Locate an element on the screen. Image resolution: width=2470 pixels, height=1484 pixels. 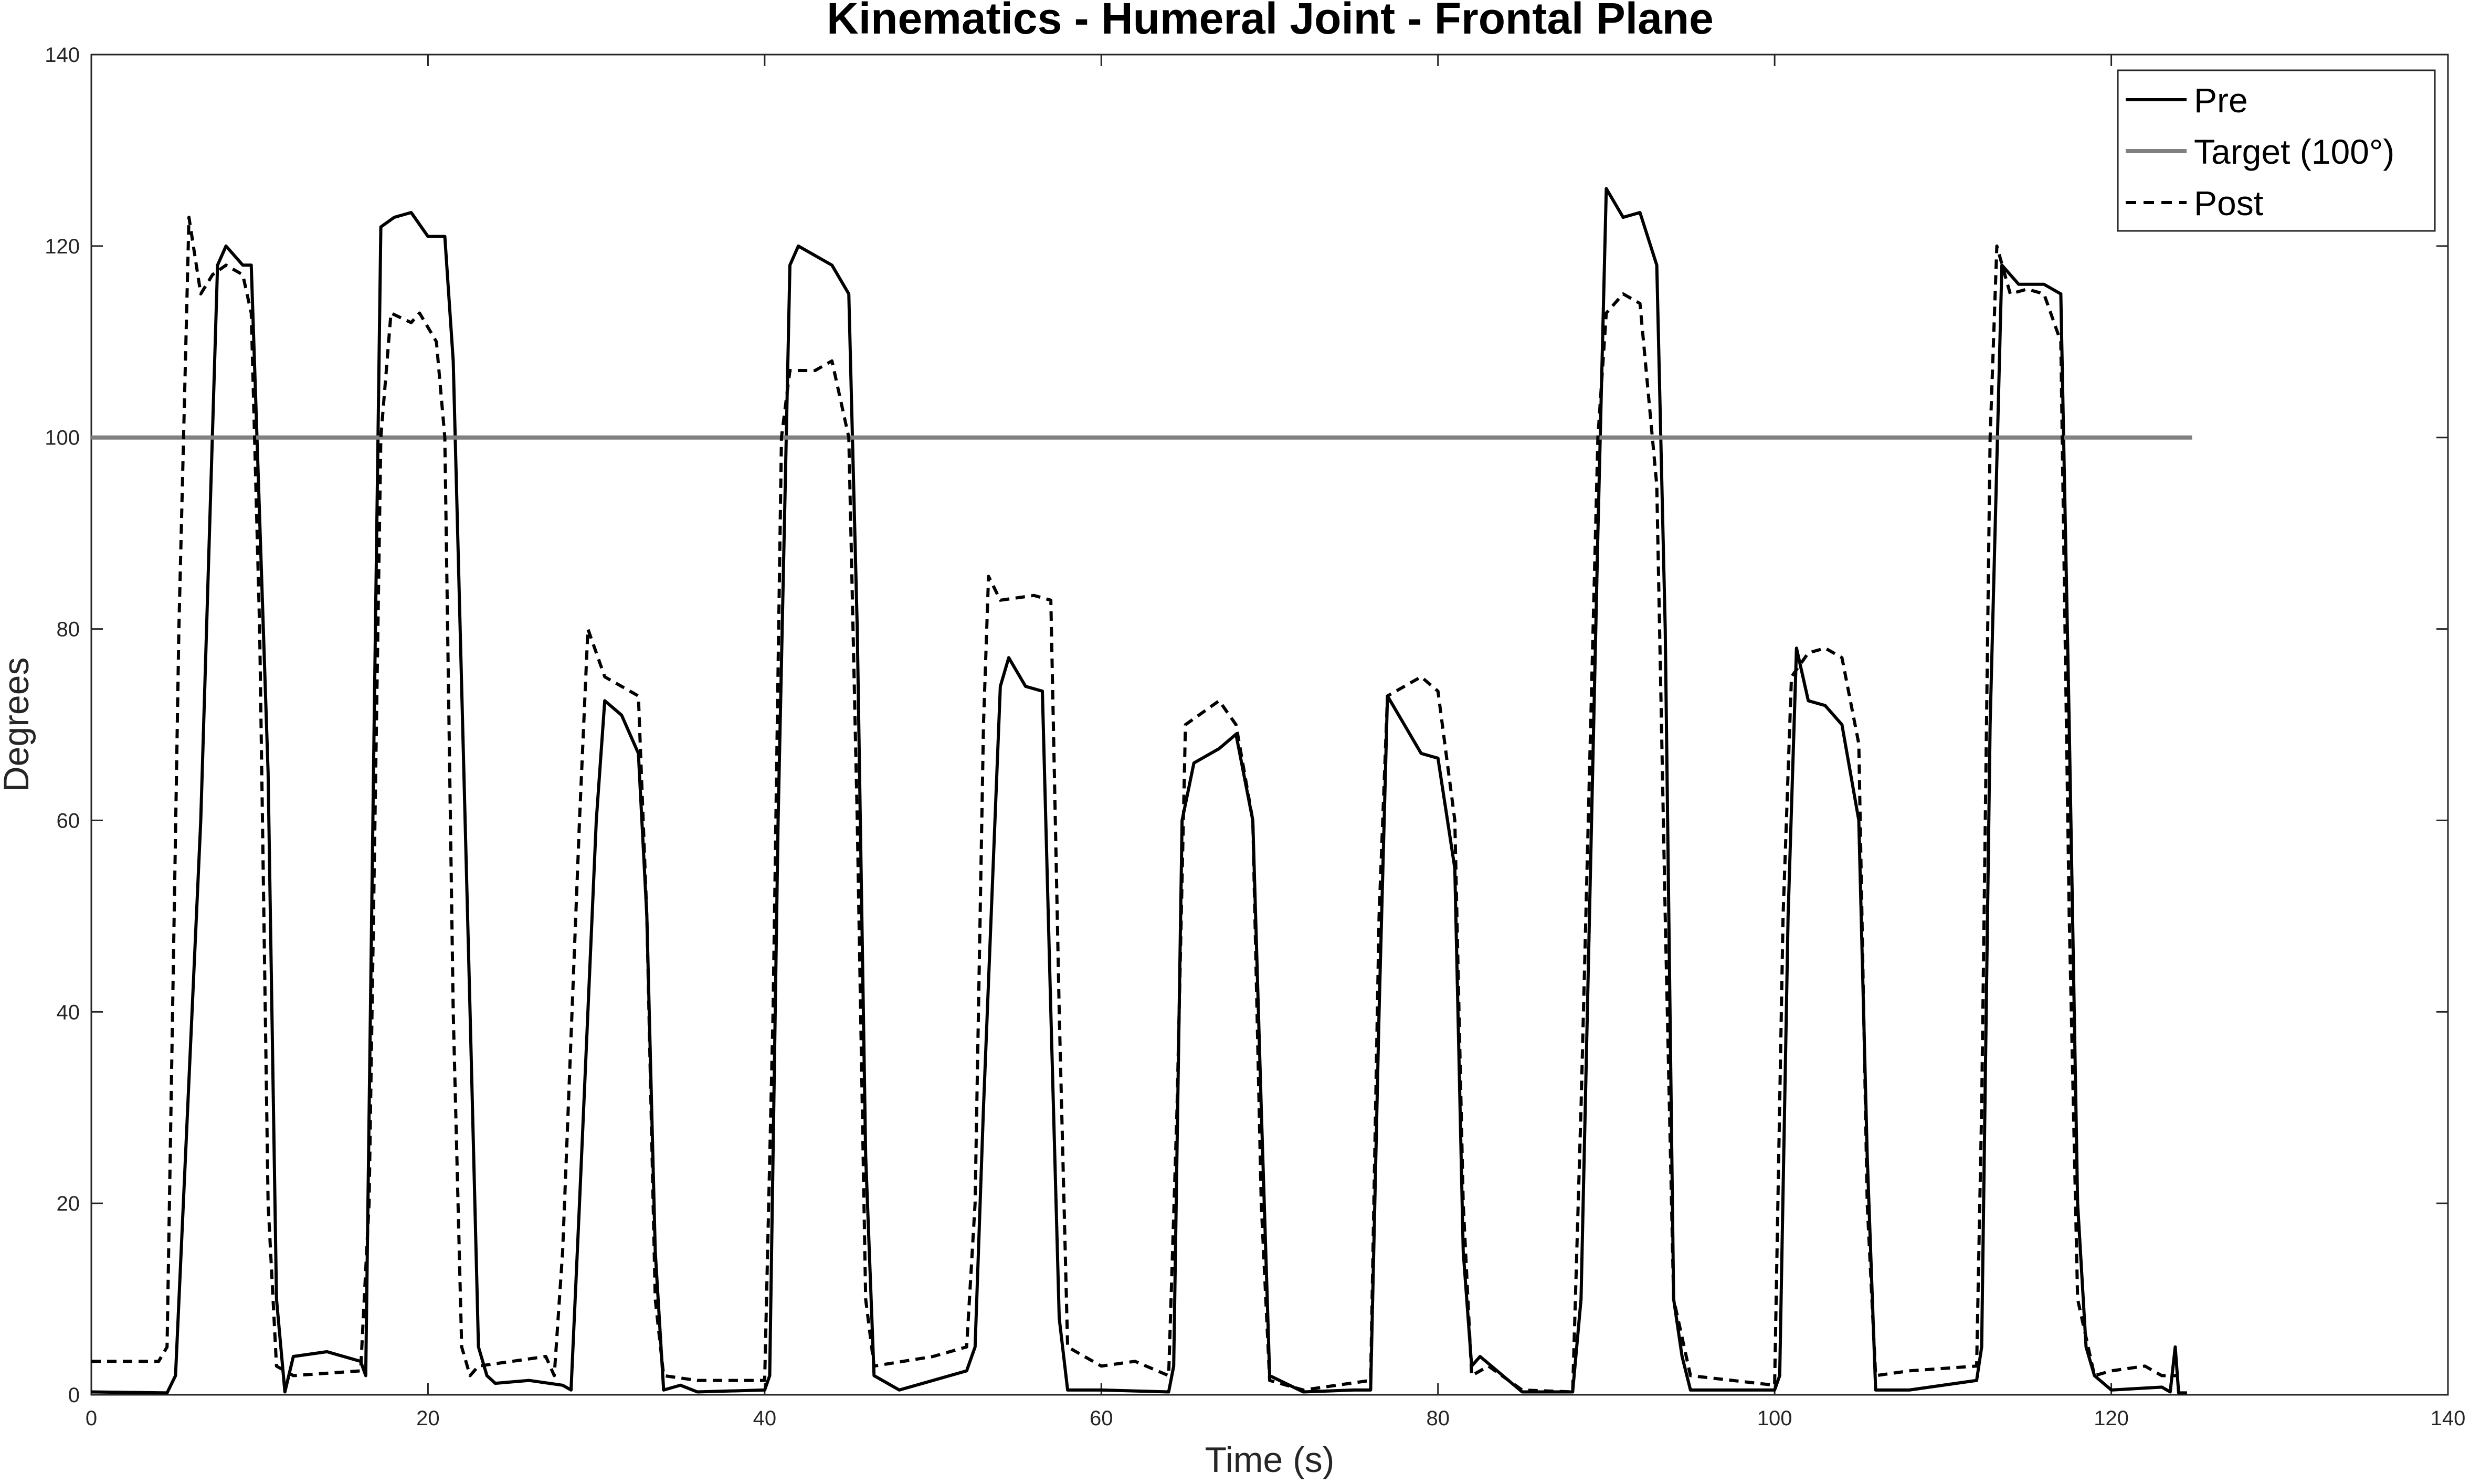
x-tick-label: 100 is located at coordinates (1774, 1419).